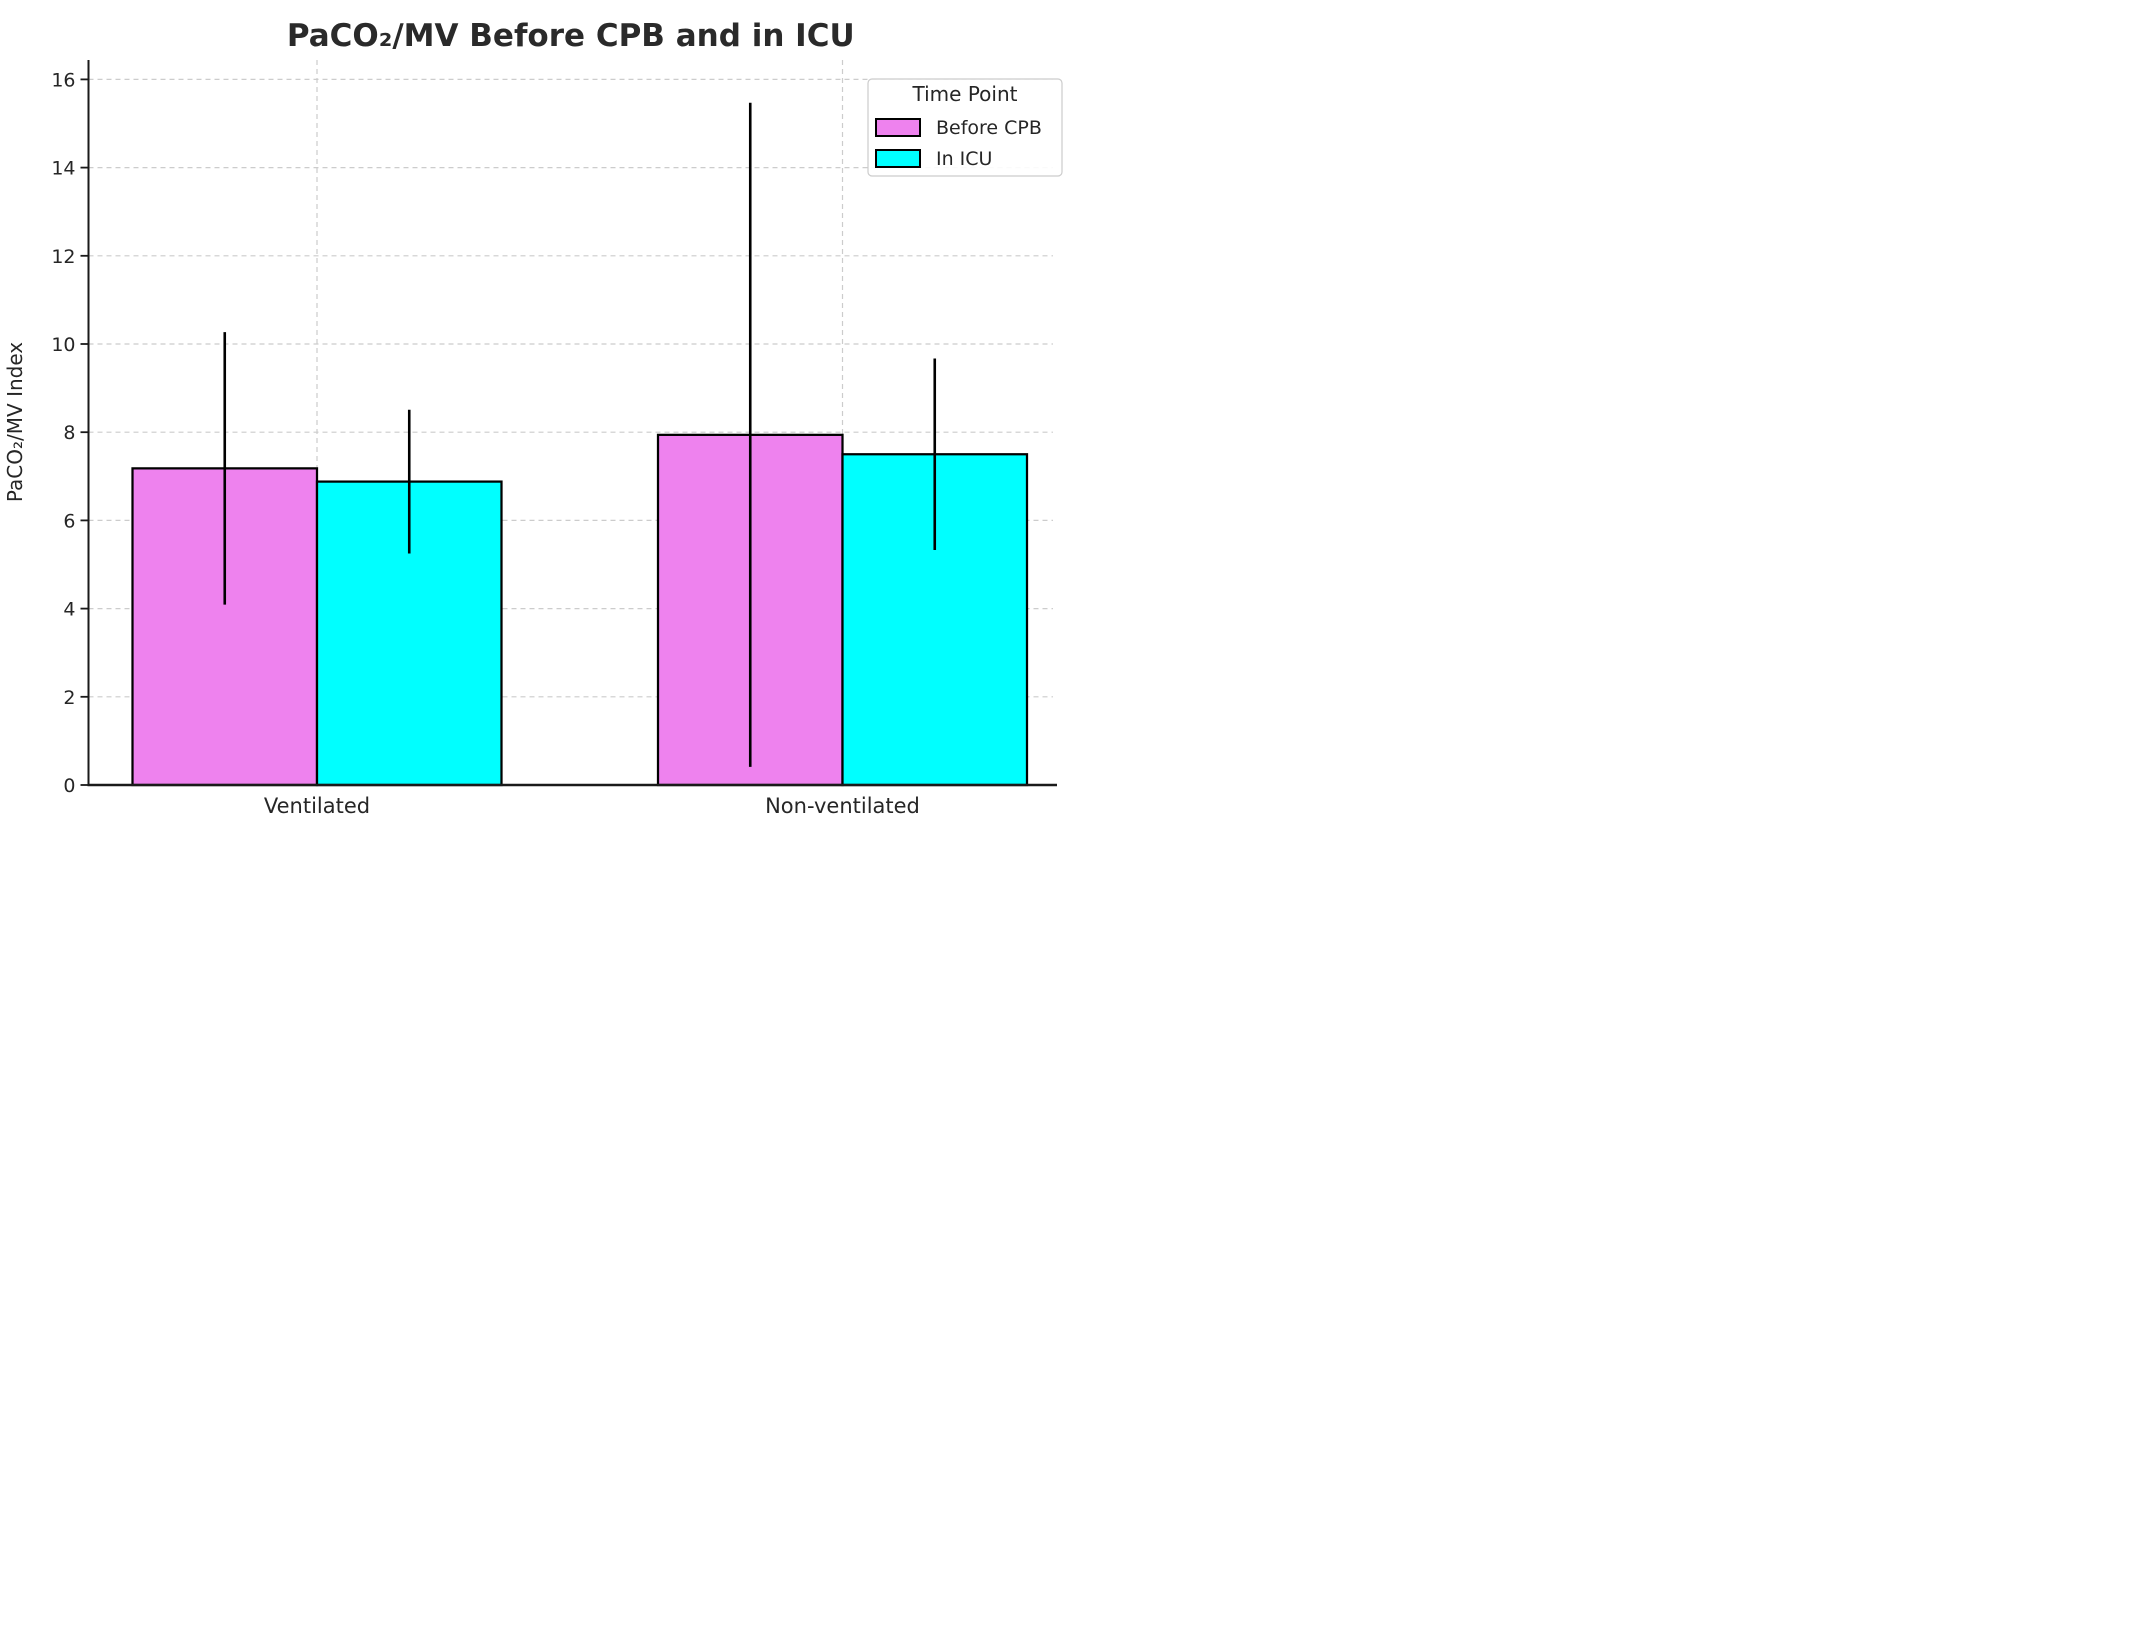 Image resolution: width=2150 pixels, height=1651 pixels. Describe the element at coordinates (964, 159) in the screenshot. I see `legend-label: In ICU` at that location.